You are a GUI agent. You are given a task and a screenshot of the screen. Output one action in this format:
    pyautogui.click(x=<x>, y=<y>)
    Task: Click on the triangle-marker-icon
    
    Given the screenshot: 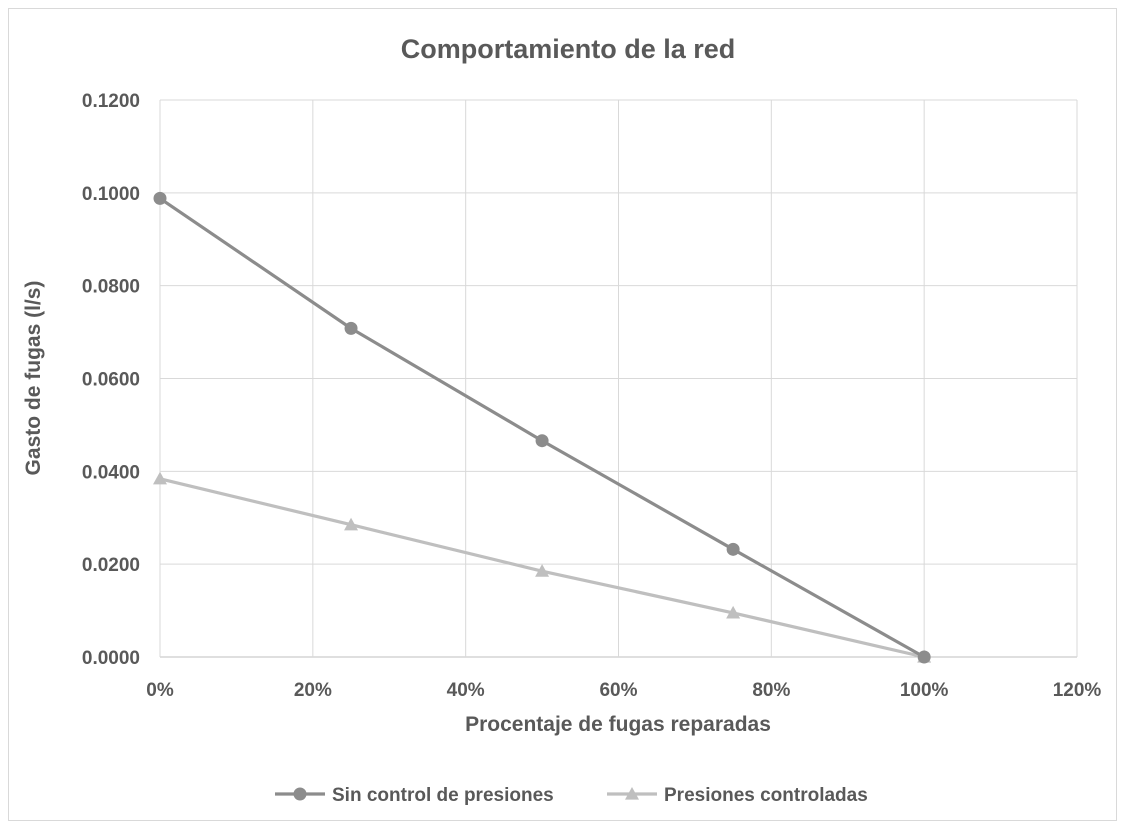 What is the action you would take?
    pyautogui.click(x=632, y=793)
    